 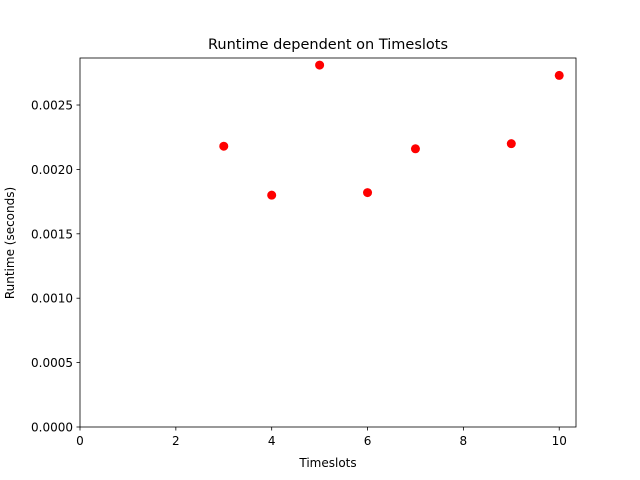 What do you see at coordinates (52, 234) in the screenshot?
I see `y-tick-label: 0.0015` at bounding box center [52, 234].